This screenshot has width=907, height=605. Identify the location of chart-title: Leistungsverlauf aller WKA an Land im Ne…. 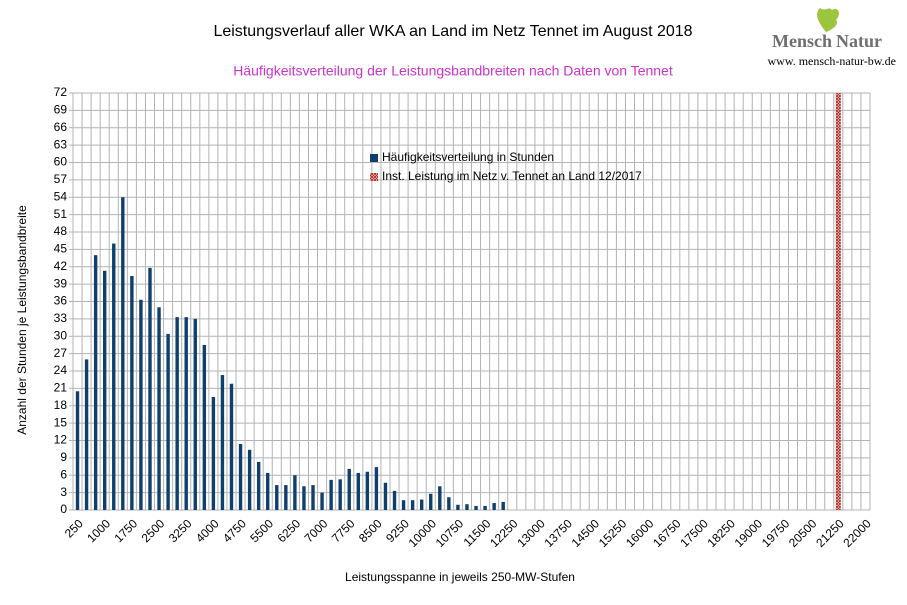
(452, 31).